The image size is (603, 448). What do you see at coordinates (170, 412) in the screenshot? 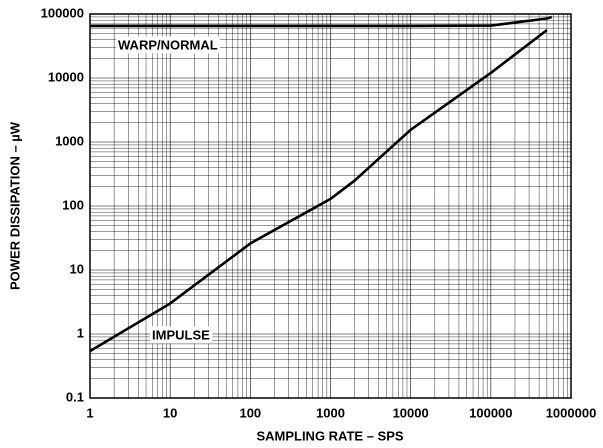
I see `x-tick-label: 10` at bounding box center [170, 412].